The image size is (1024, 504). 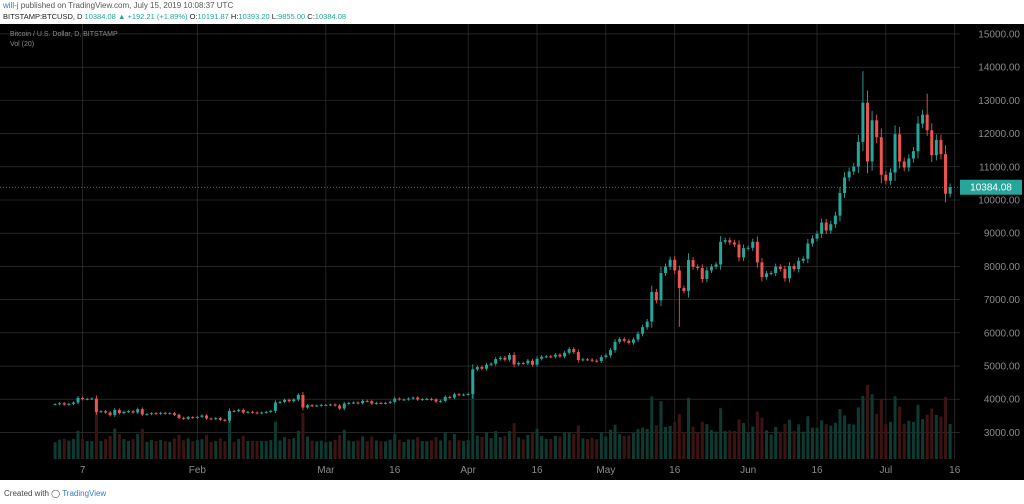 I want to click on change-label: ▲ +192.21 (+1.89%), so click(x=152, y=16).